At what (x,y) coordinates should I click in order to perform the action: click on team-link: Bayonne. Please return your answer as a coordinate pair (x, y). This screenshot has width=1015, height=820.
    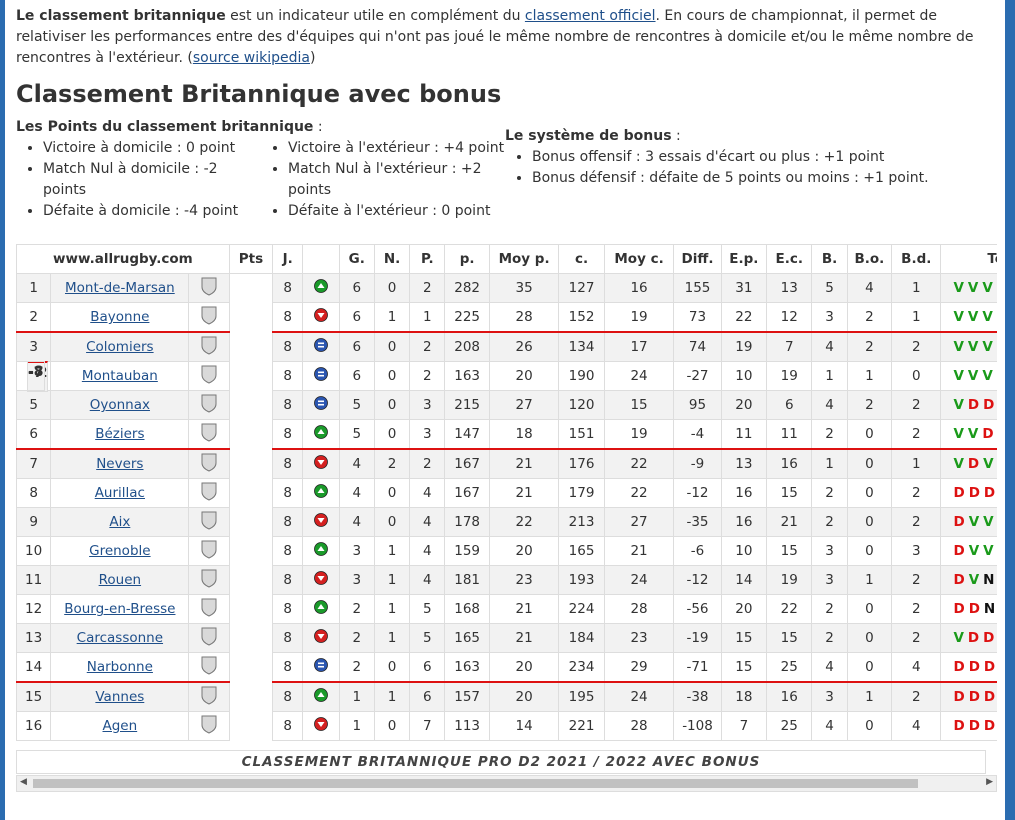
    Looking at the image, I should click on (120, 317).